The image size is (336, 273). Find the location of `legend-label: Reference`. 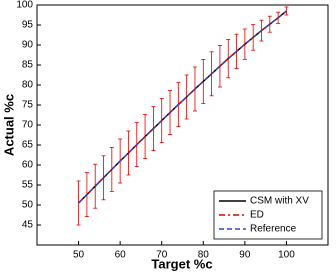

legend-label: Reference is located at coordinates (273, 229).